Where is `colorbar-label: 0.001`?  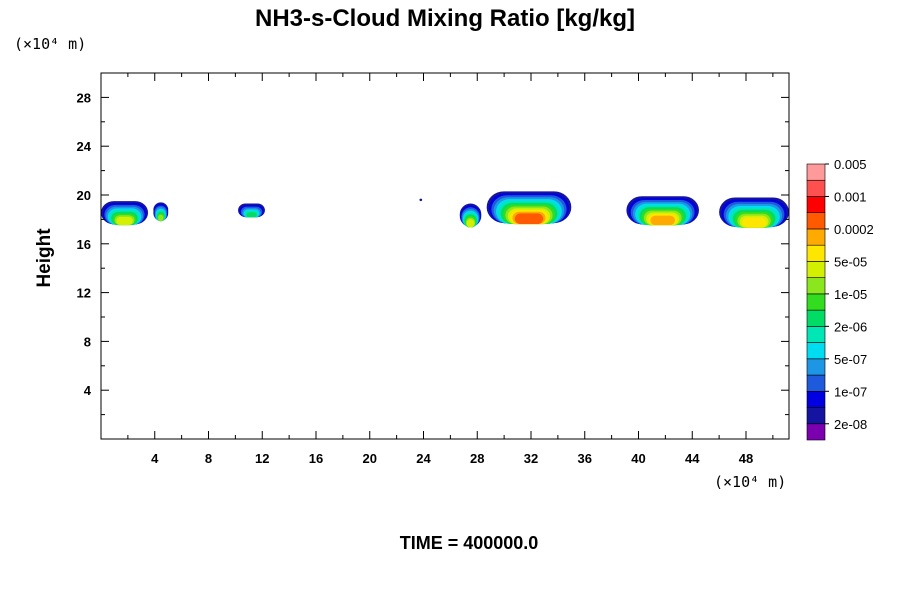
colorbar-label: 0.001 is located at coordinates (850, 196).